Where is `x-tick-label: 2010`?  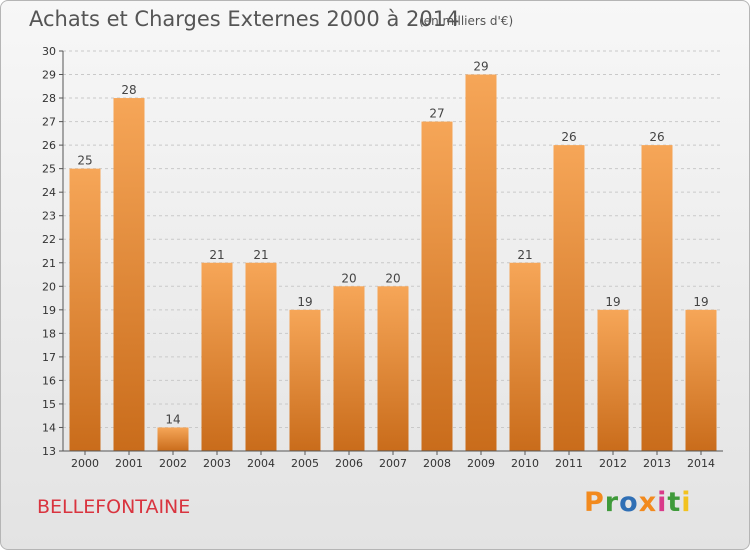
x-tick-label: 2010 is located at coordinates (525, 463).